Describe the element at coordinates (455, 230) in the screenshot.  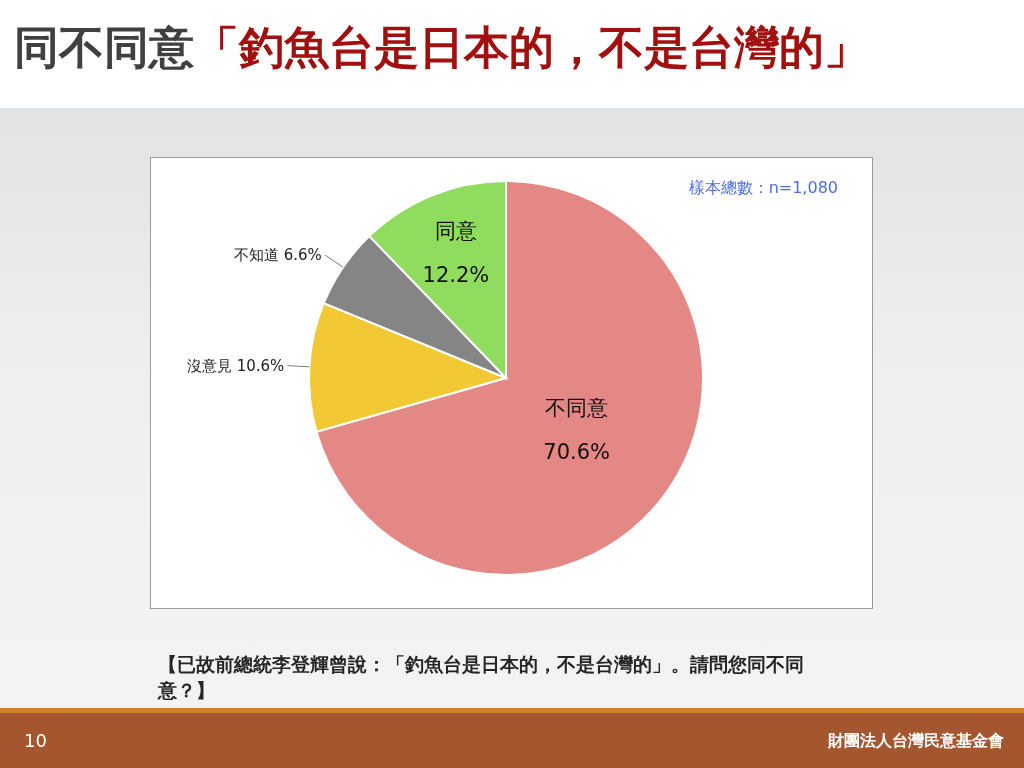
I see `slice-label: 同意` at that location.